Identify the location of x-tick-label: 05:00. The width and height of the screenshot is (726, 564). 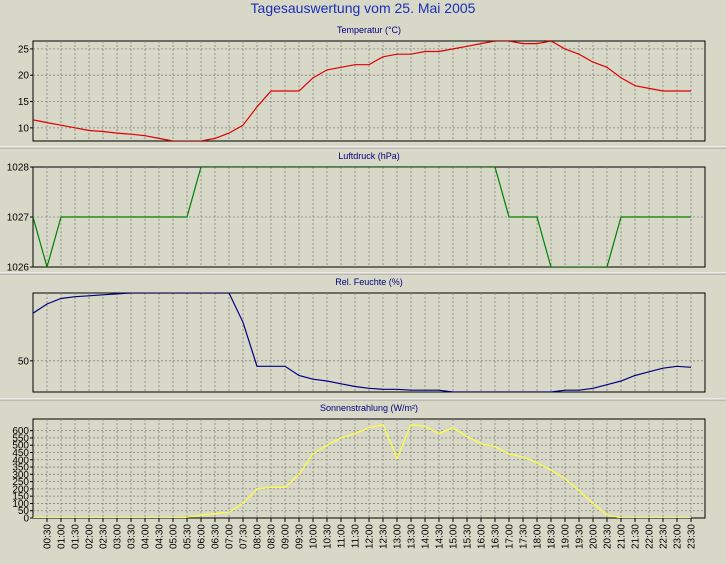
(174, 536).